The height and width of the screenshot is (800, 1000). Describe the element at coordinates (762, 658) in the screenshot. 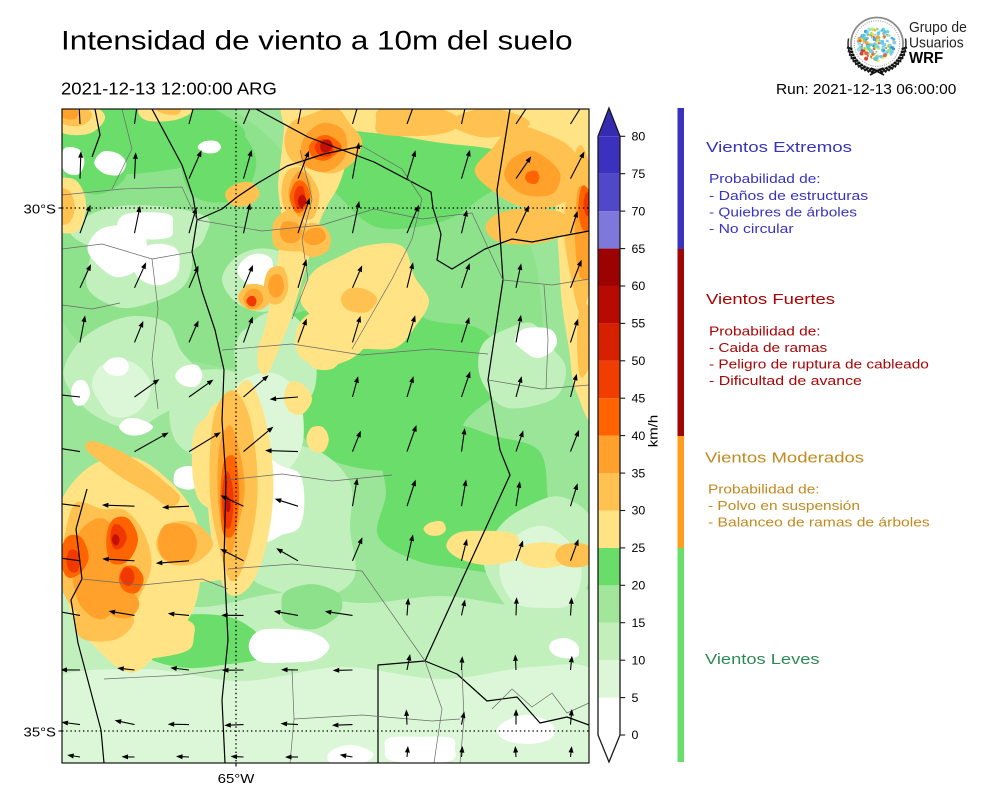

I see `svg-text: Vientos Leves` at that location.